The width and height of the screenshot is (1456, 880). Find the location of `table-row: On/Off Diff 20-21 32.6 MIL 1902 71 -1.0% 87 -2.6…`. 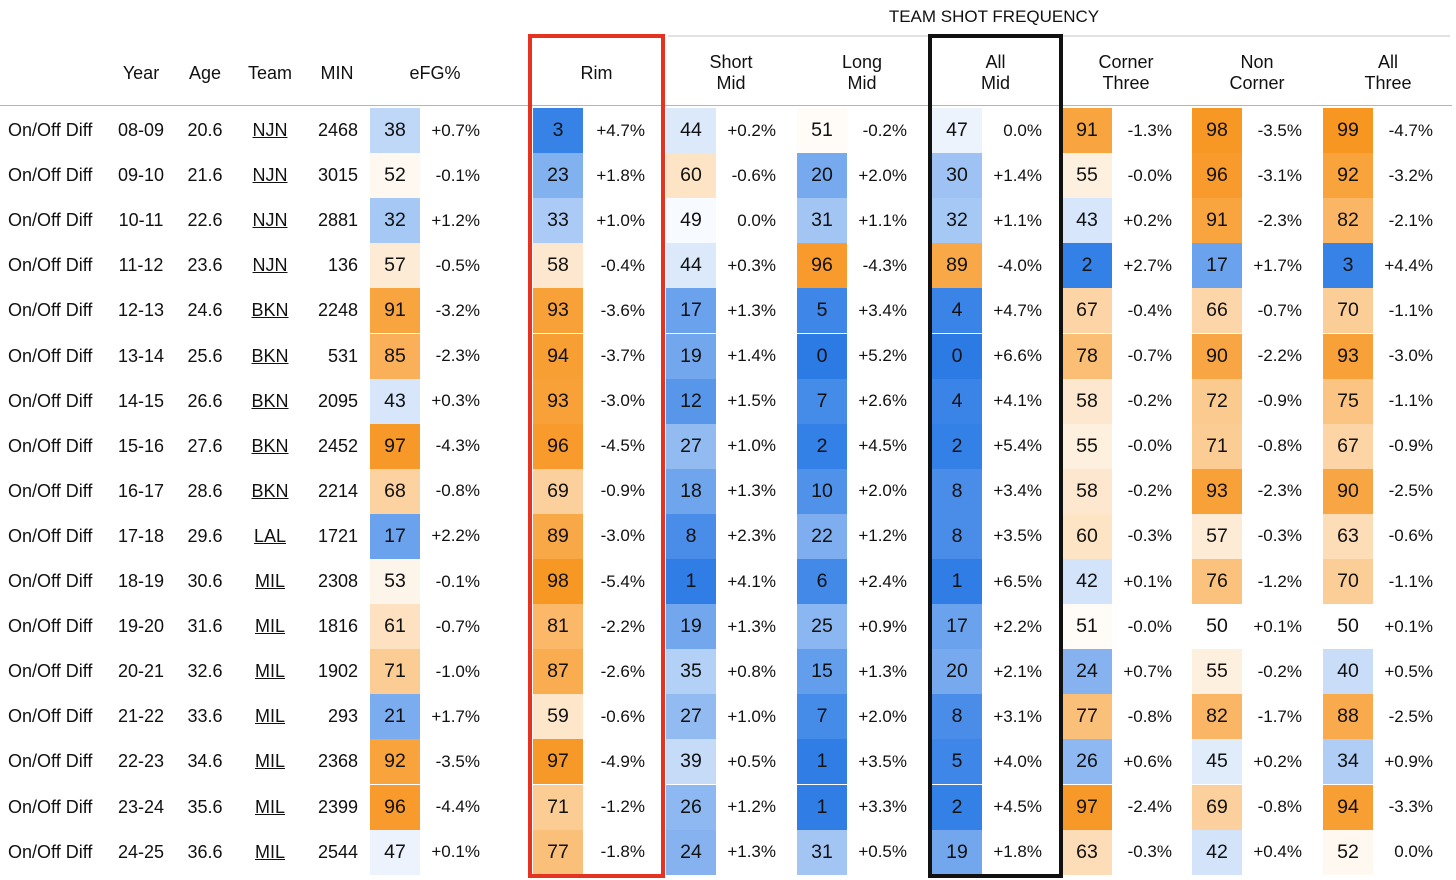

table-row: On/Off Diff 20-21 32.6 MIL 1902 71 -1.0% 87 -2.6… is located at coordinates (728, 672).